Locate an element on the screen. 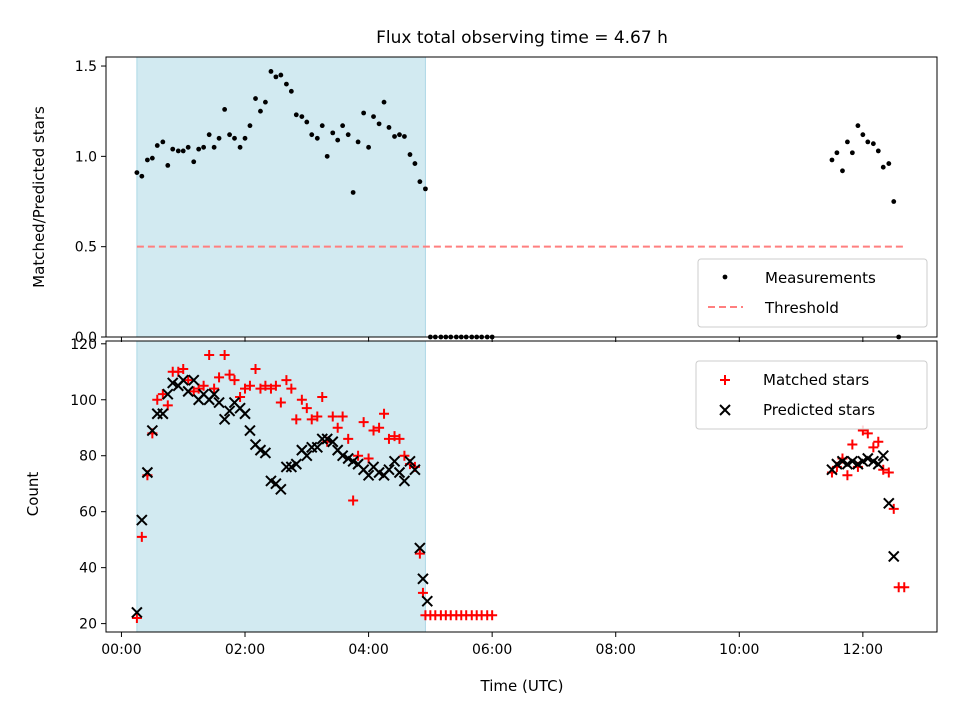  top-legend: Measurements Threshold is located at coordinates (812, 293).